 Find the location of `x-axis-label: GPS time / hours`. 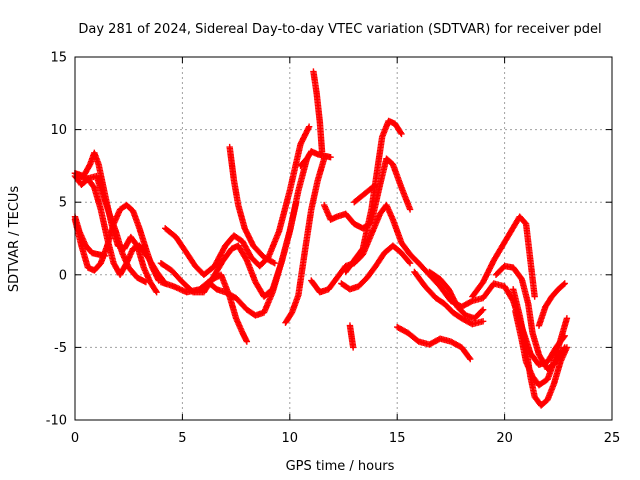

x-axis-label: GPS time / hours is located at coordinates (340, 466).